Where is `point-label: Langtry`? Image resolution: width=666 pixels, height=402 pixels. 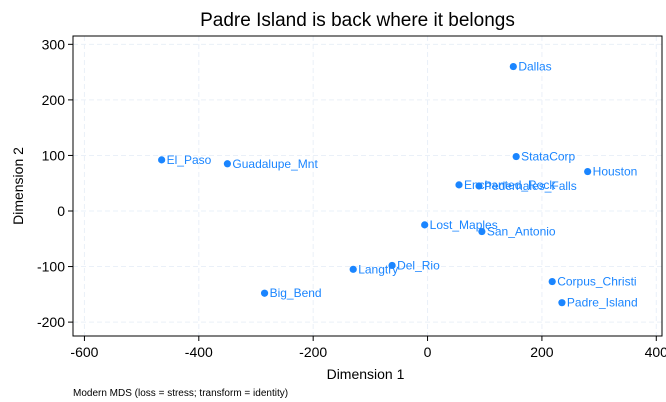 point-label: Langtry is located at coordinates (378, 269).